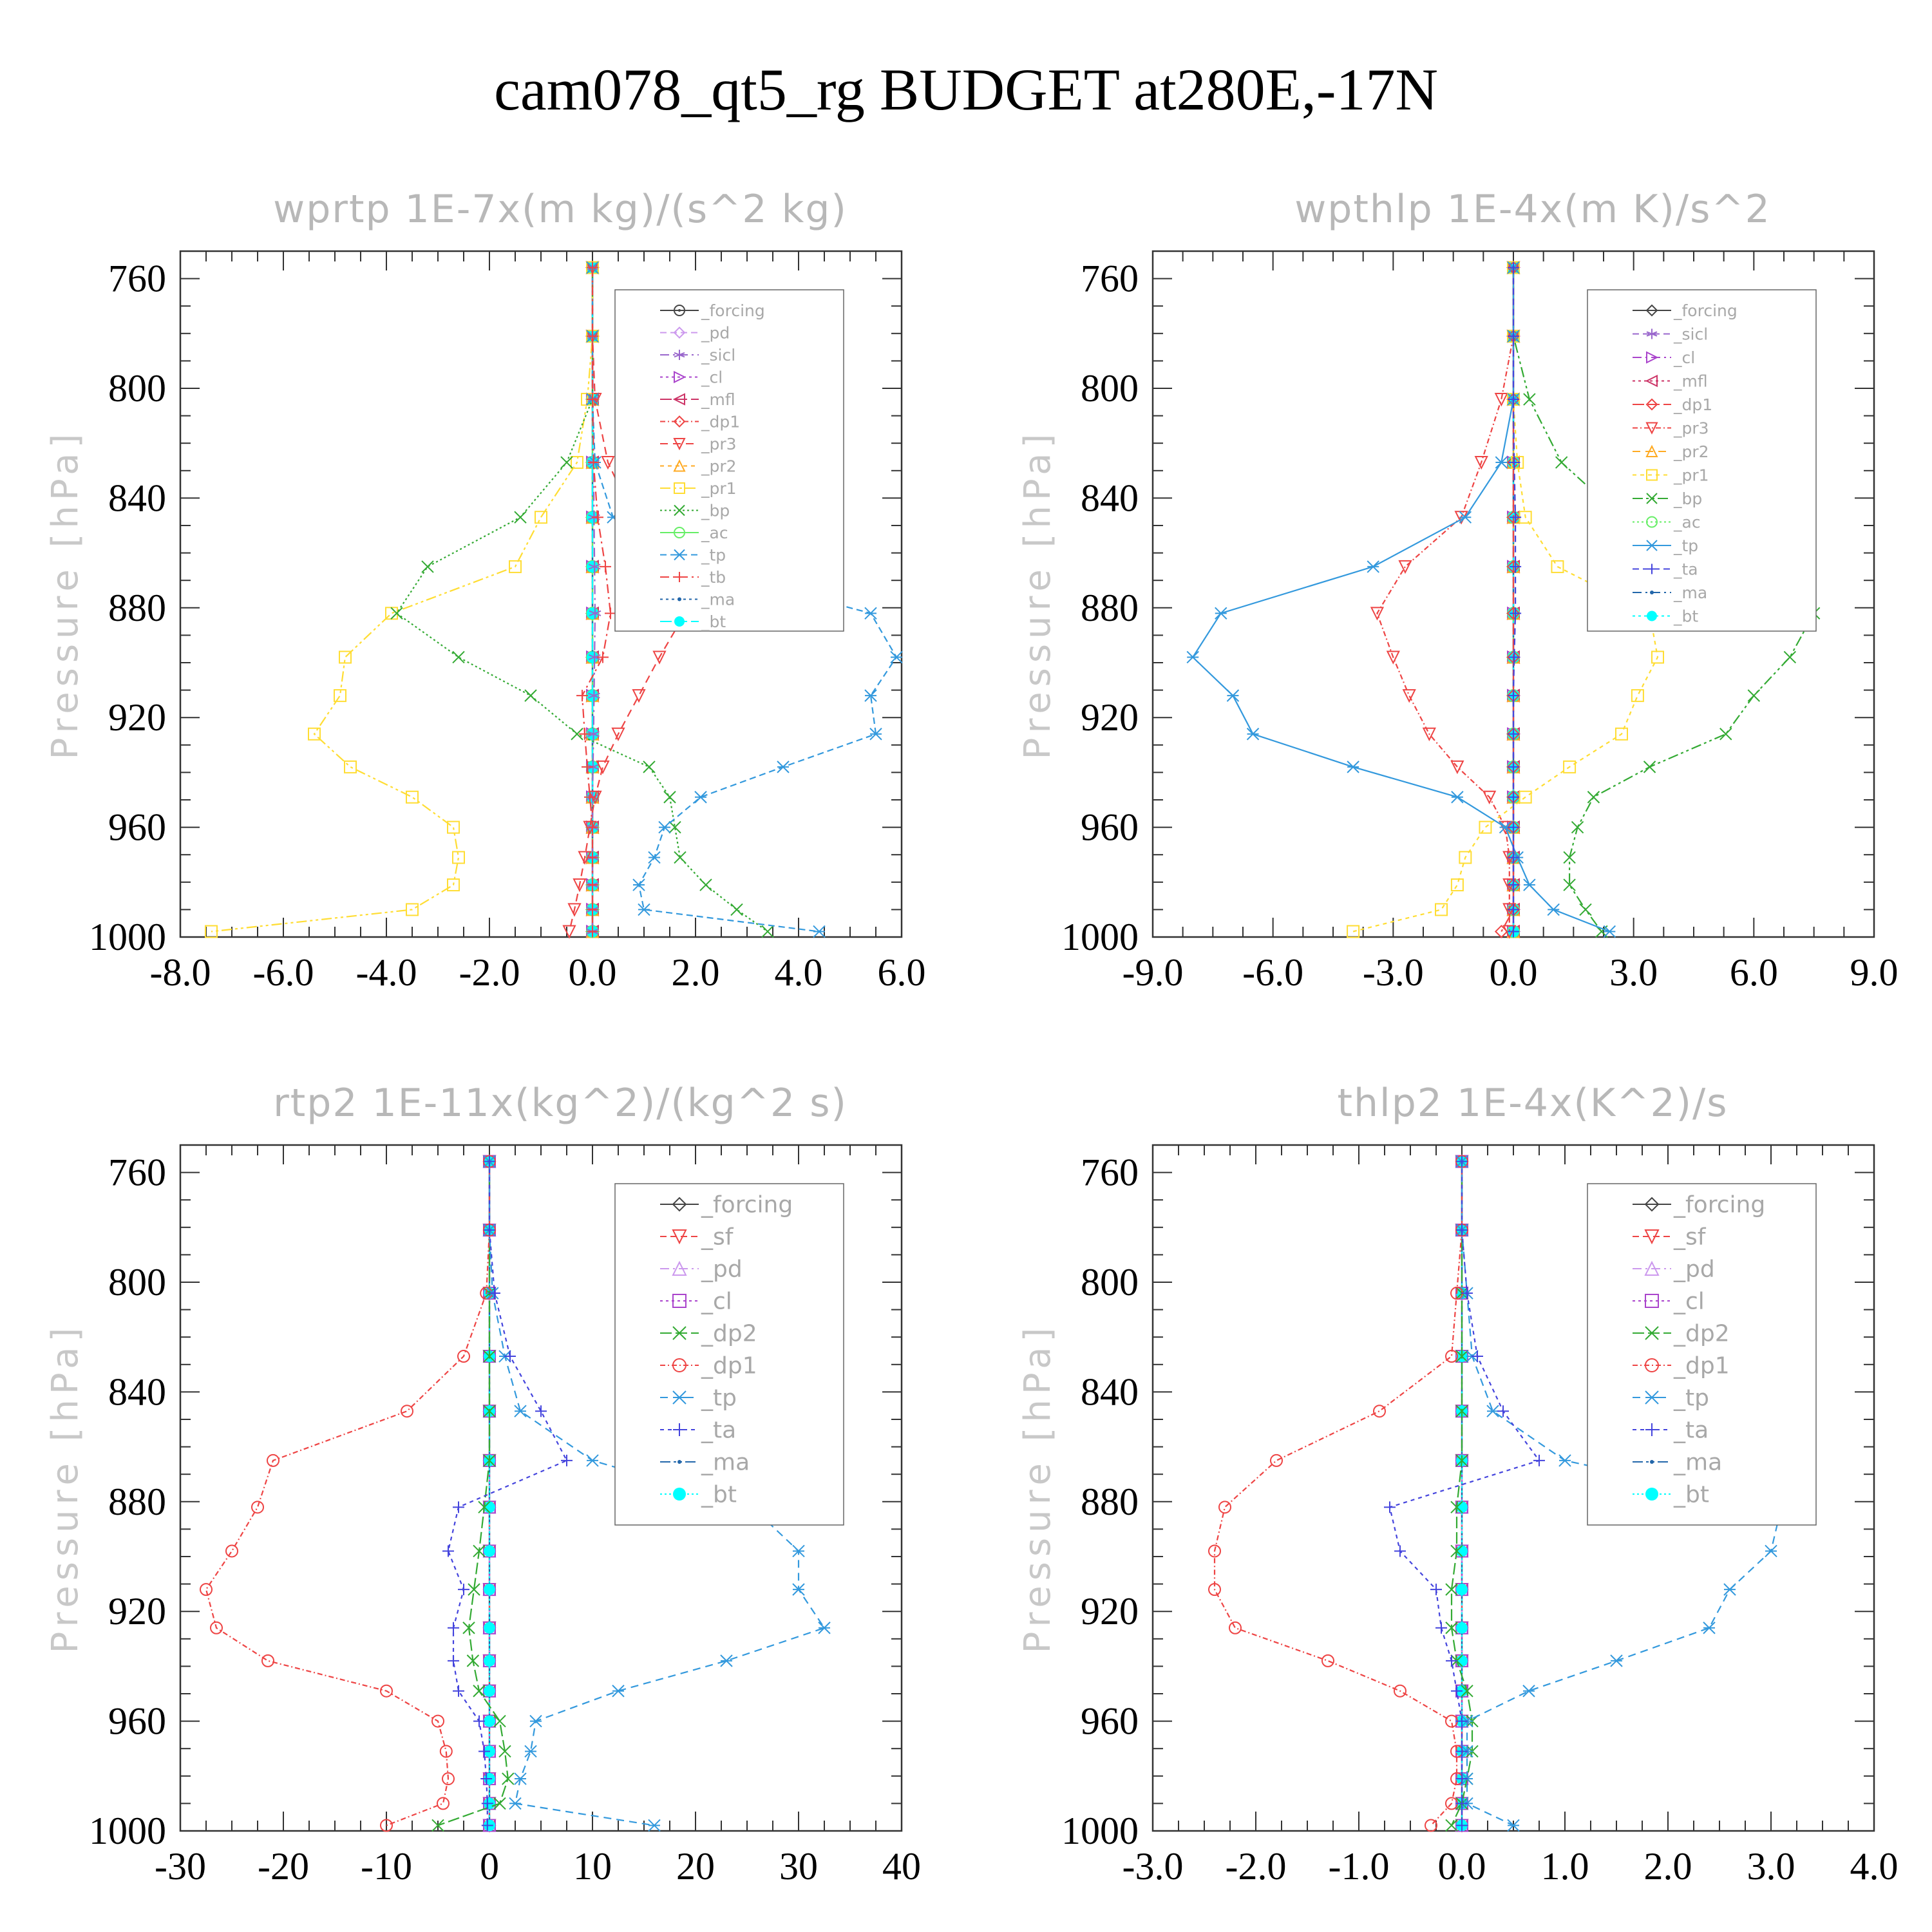 Image resolution: width=1932 pixels, height=1932 pixels. Describe the element at coordinates (716, 333) in the screenshot. I see `panel-1-legend-label: _pd` at that location.